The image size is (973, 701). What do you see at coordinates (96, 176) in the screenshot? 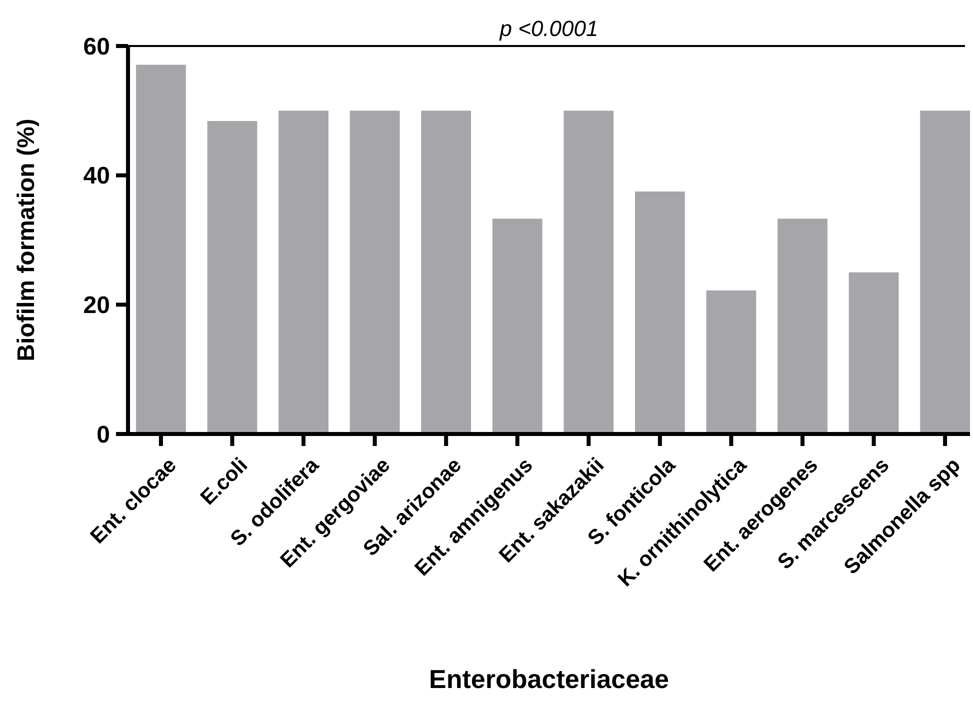
I see `y-tick-label: 40` at bounding box center [96, 176].